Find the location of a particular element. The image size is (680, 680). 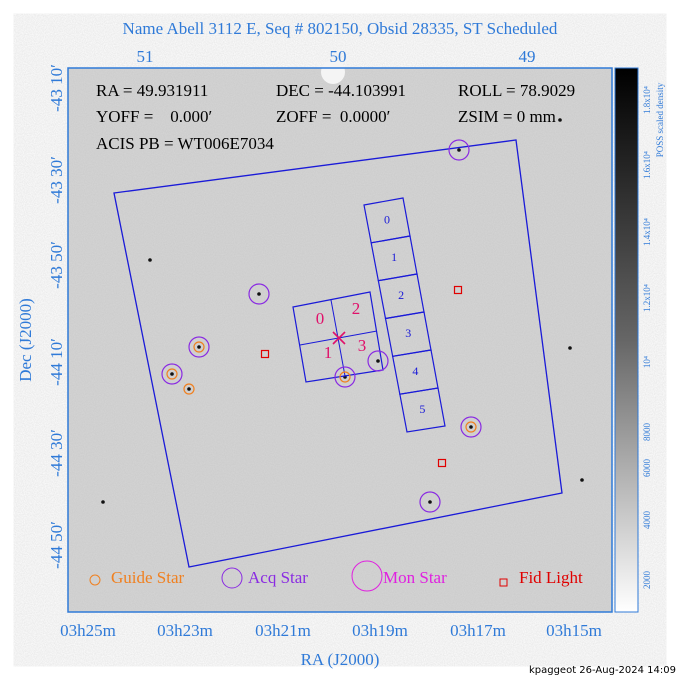

bottom-tick: 03h23m is located at coordinates (185, 630).